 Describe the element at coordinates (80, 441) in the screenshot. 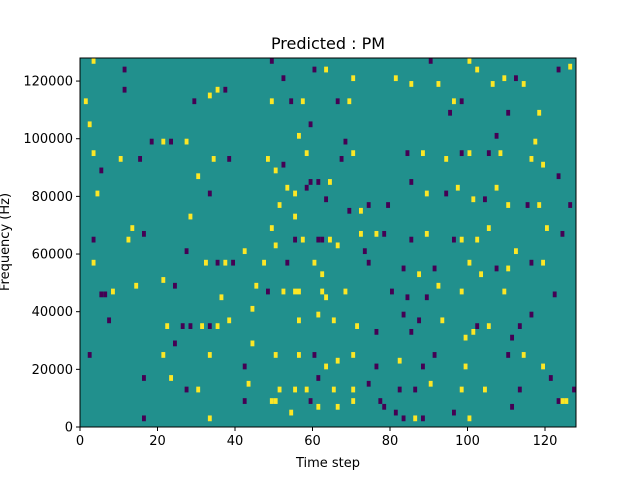

I see `x-tick-label: 0` at that location.